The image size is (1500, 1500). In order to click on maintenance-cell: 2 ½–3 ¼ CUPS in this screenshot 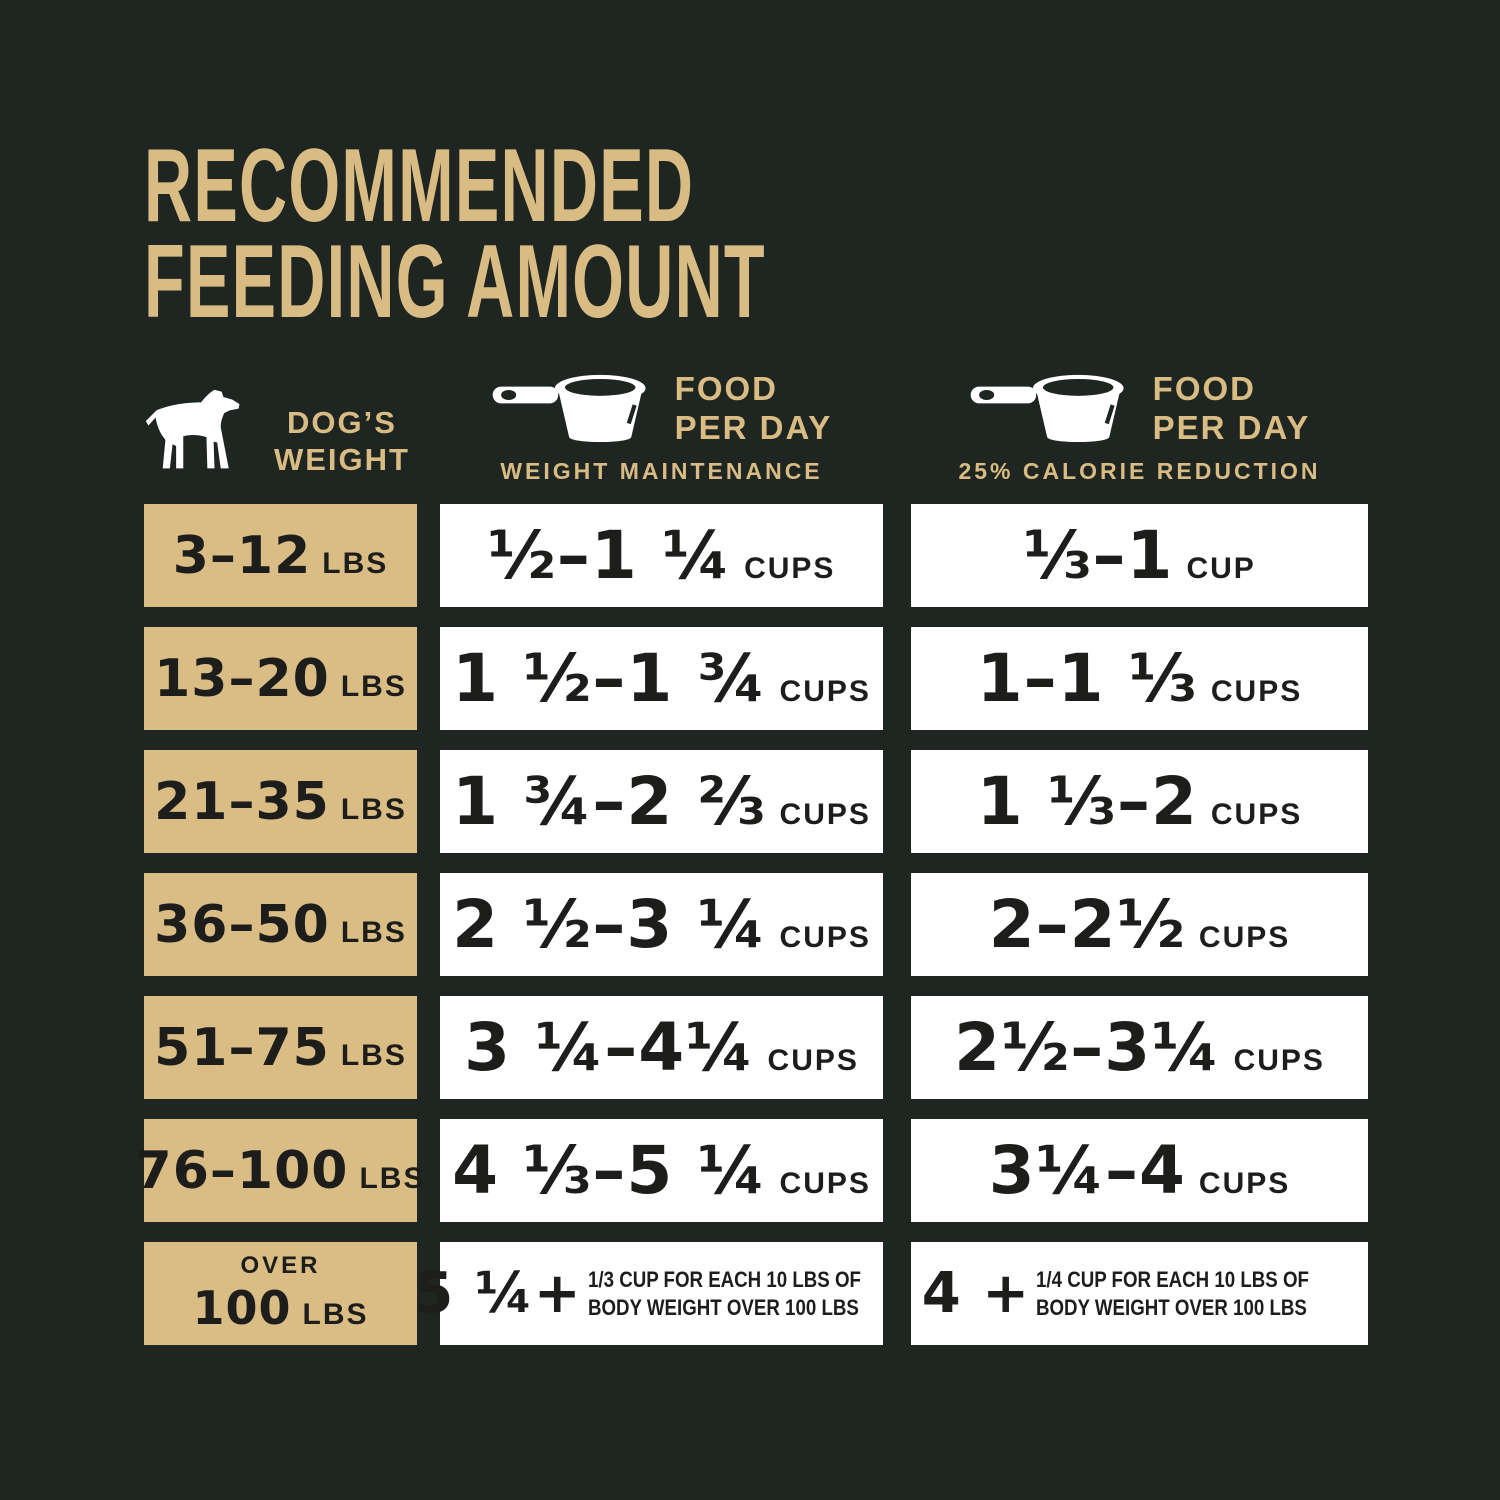, I will do `click(661, 924)`.